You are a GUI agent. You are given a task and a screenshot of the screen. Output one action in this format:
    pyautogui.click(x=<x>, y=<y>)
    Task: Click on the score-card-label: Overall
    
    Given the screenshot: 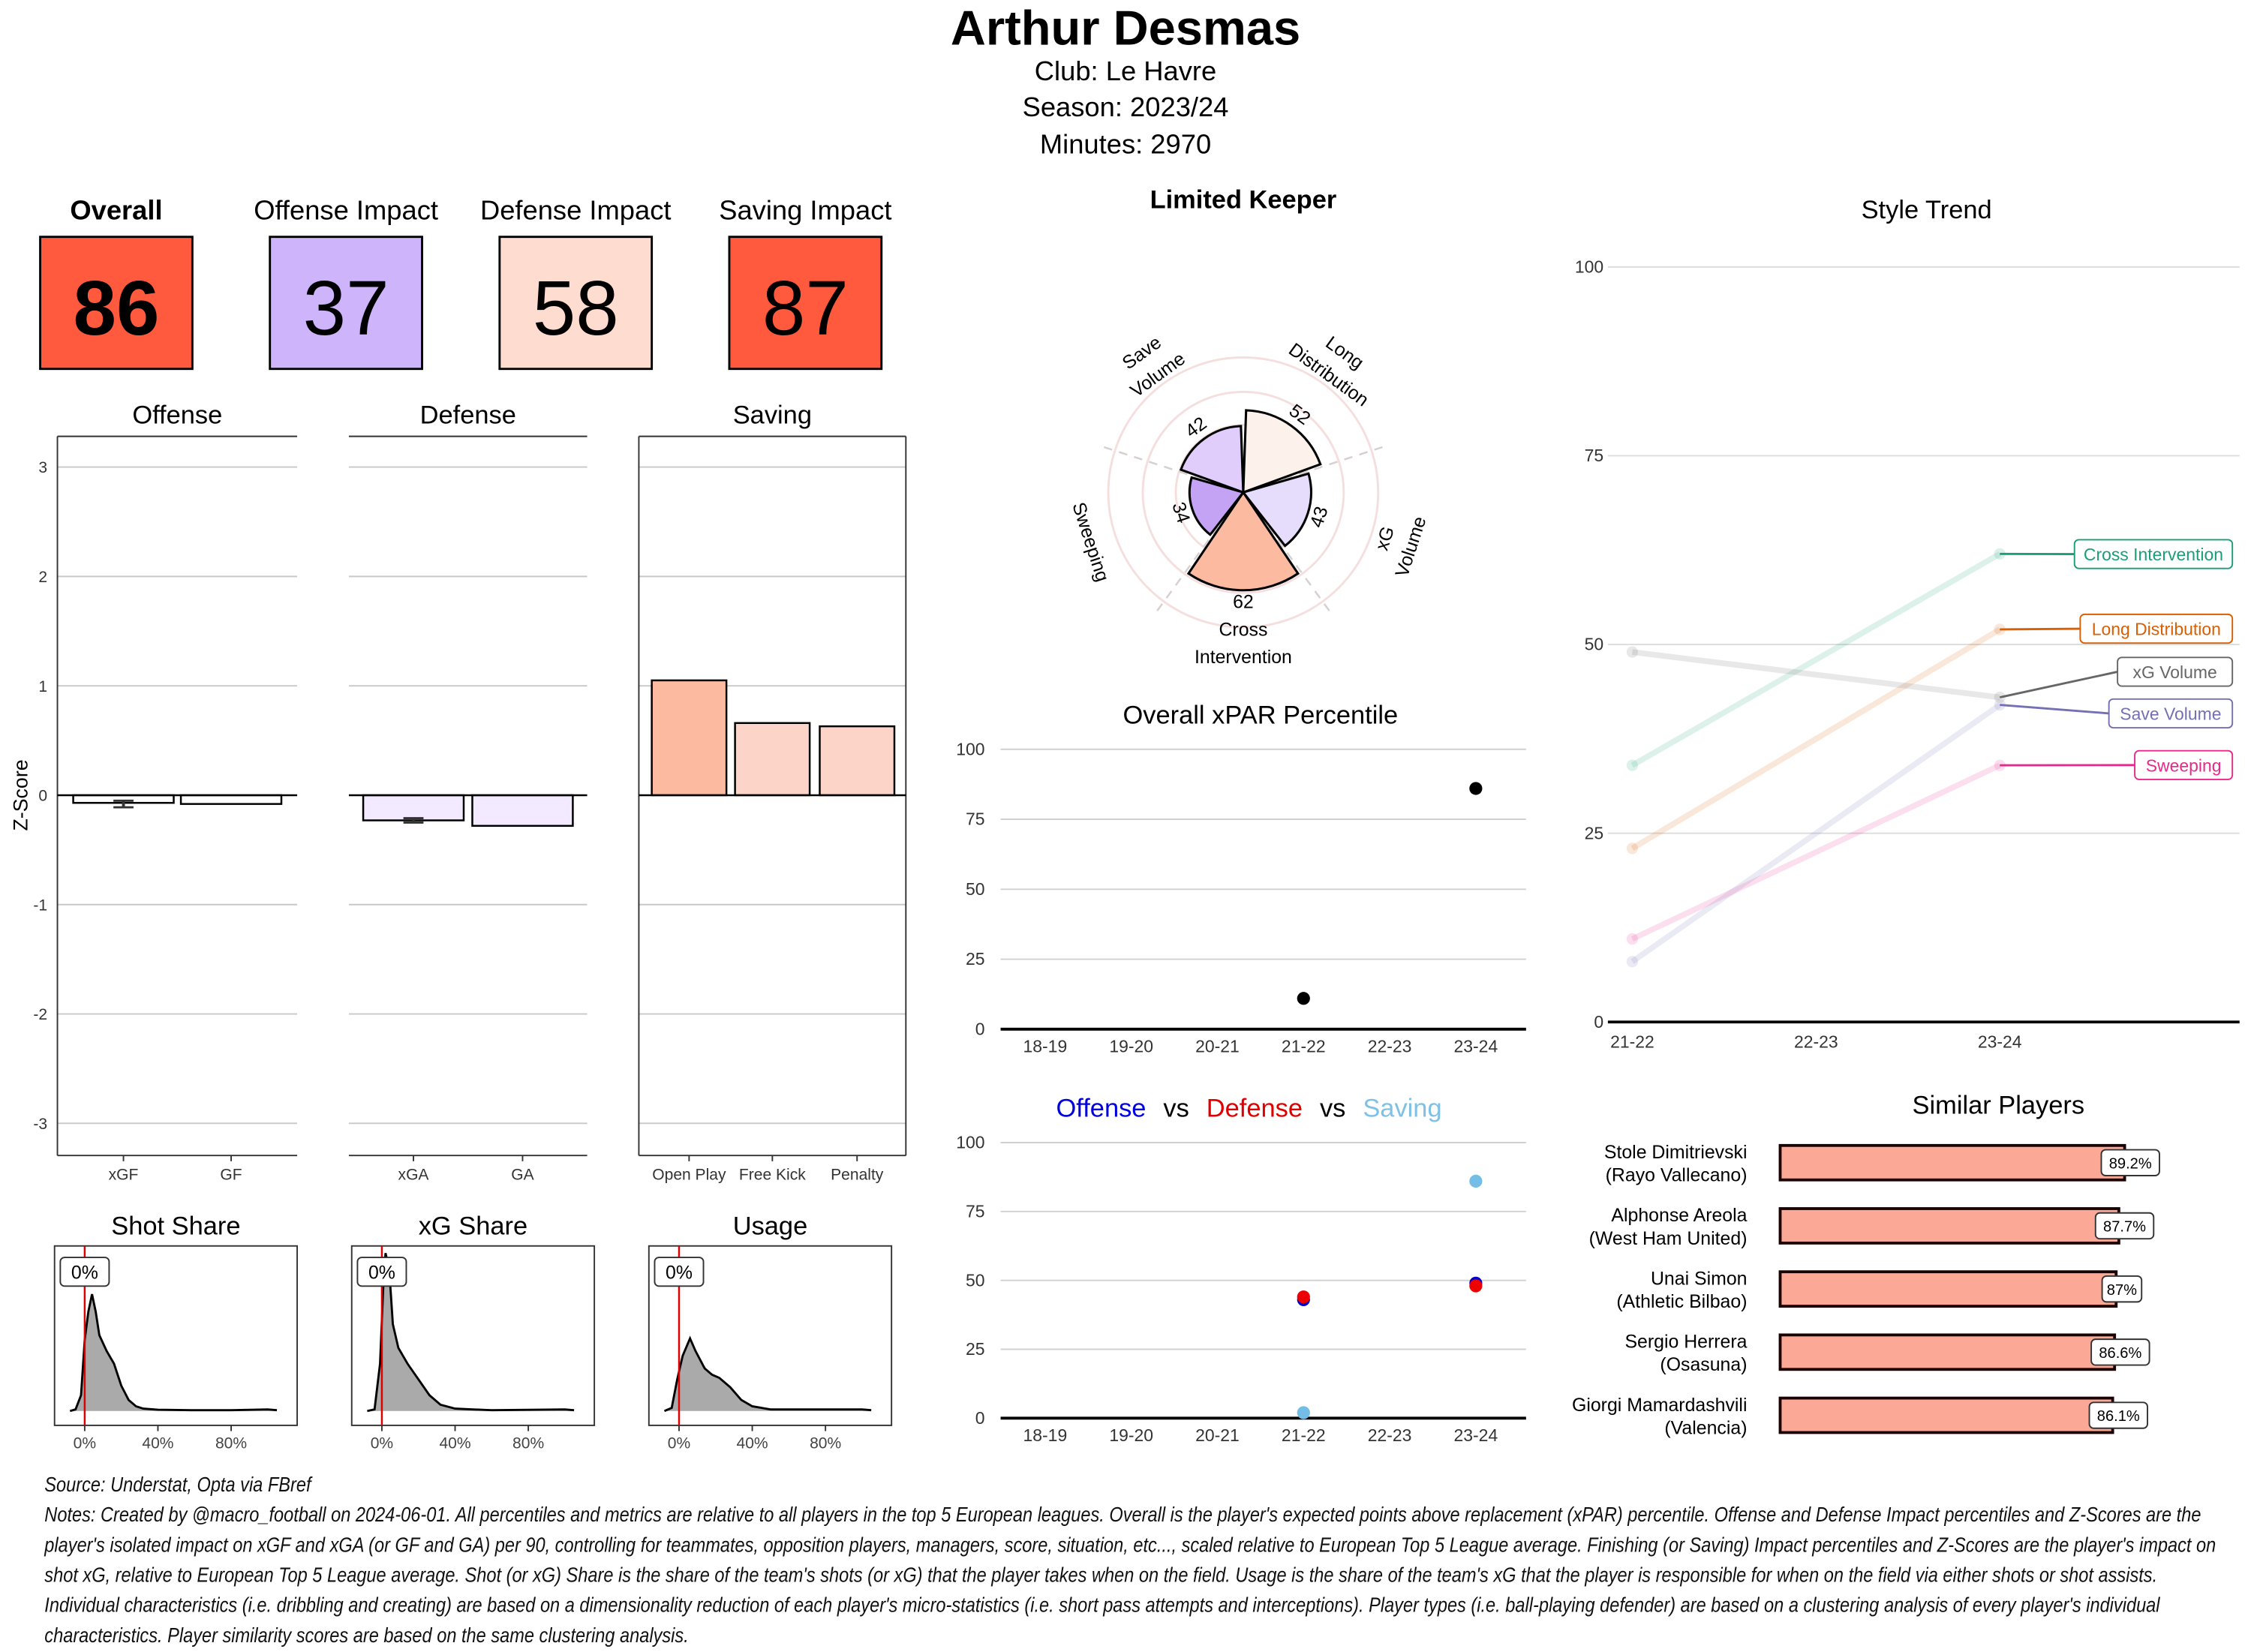 What is the action you would take?
    pyautogui.click(x=116, y=210)
    